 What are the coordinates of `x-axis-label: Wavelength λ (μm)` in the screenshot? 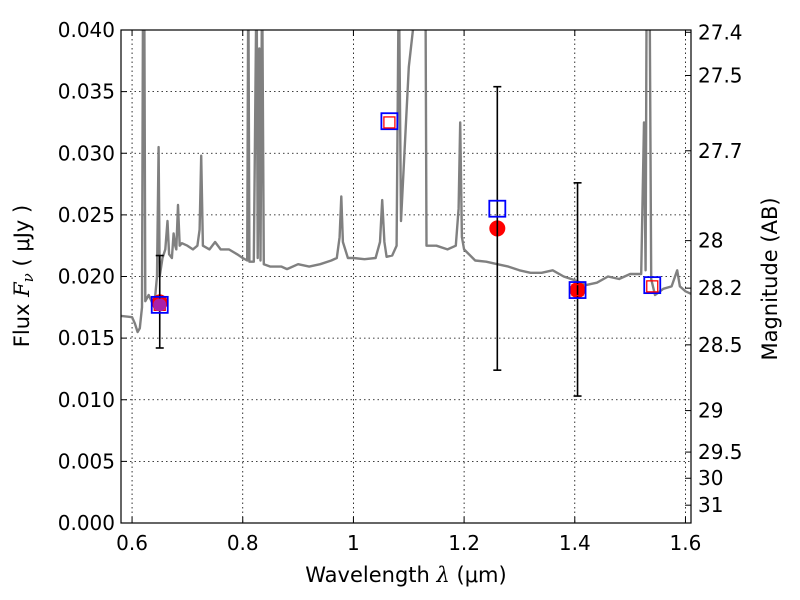 It's located at (405, 575).